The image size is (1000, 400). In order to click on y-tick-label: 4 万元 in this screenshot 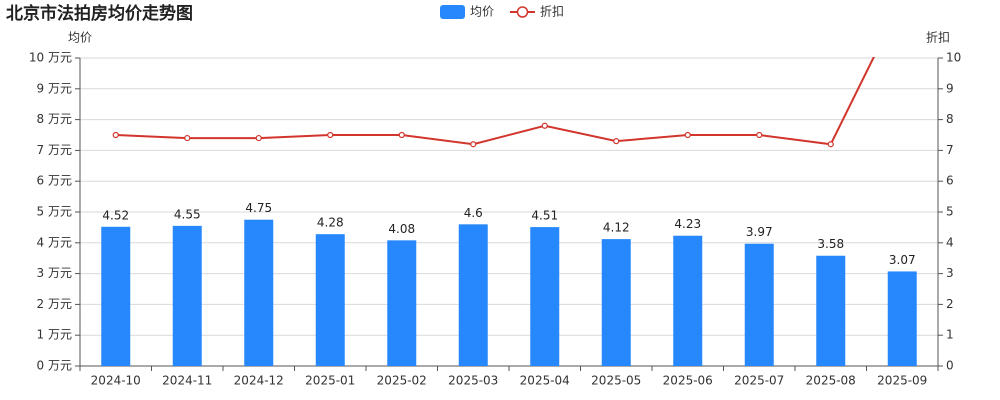, I will do `click(54, 242)`.